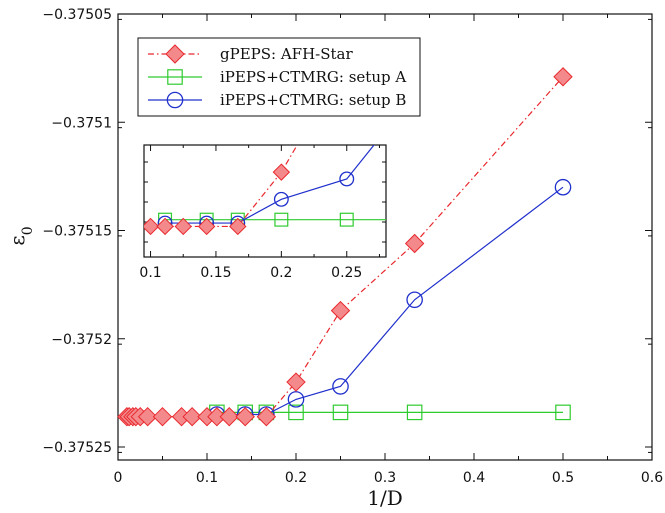  What do you see at coordinates (313, 100) in the screenshot?
I see `legend-label: iPEPS+CTMRG: setup B` at bounding box center [313, 100].